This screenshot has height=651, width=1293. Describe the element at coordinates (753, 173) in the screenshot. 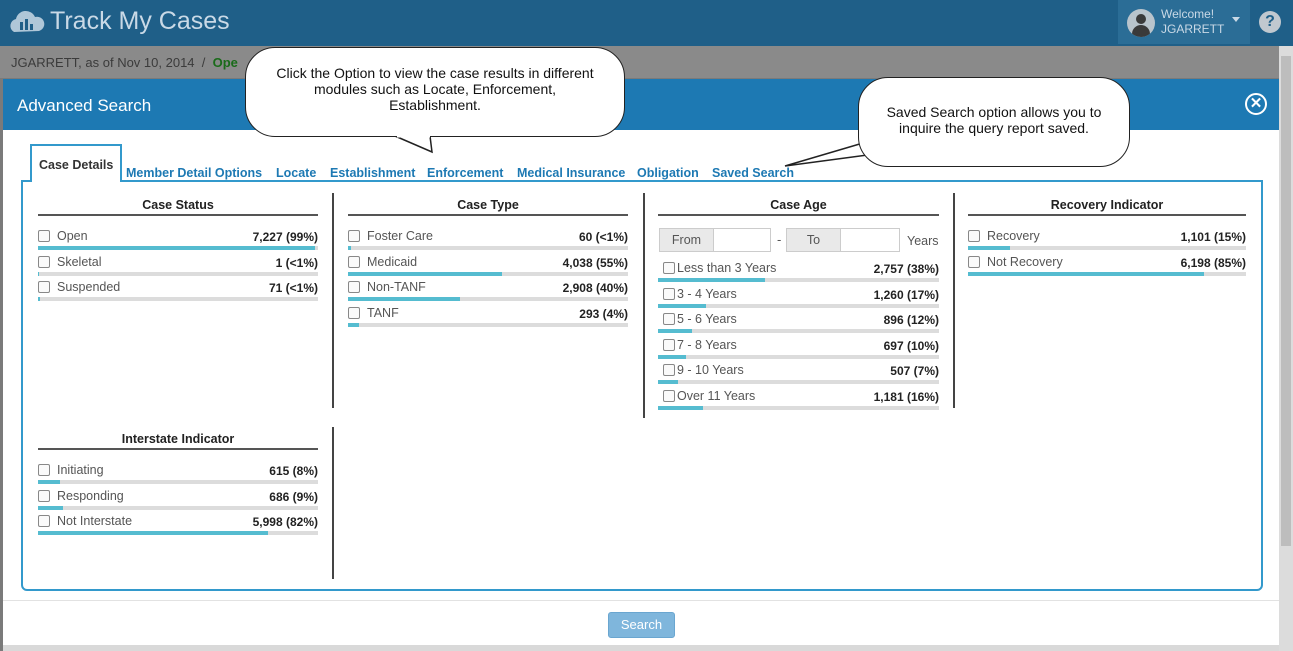

I see `tab-saved-search: Saved Search` at that location.